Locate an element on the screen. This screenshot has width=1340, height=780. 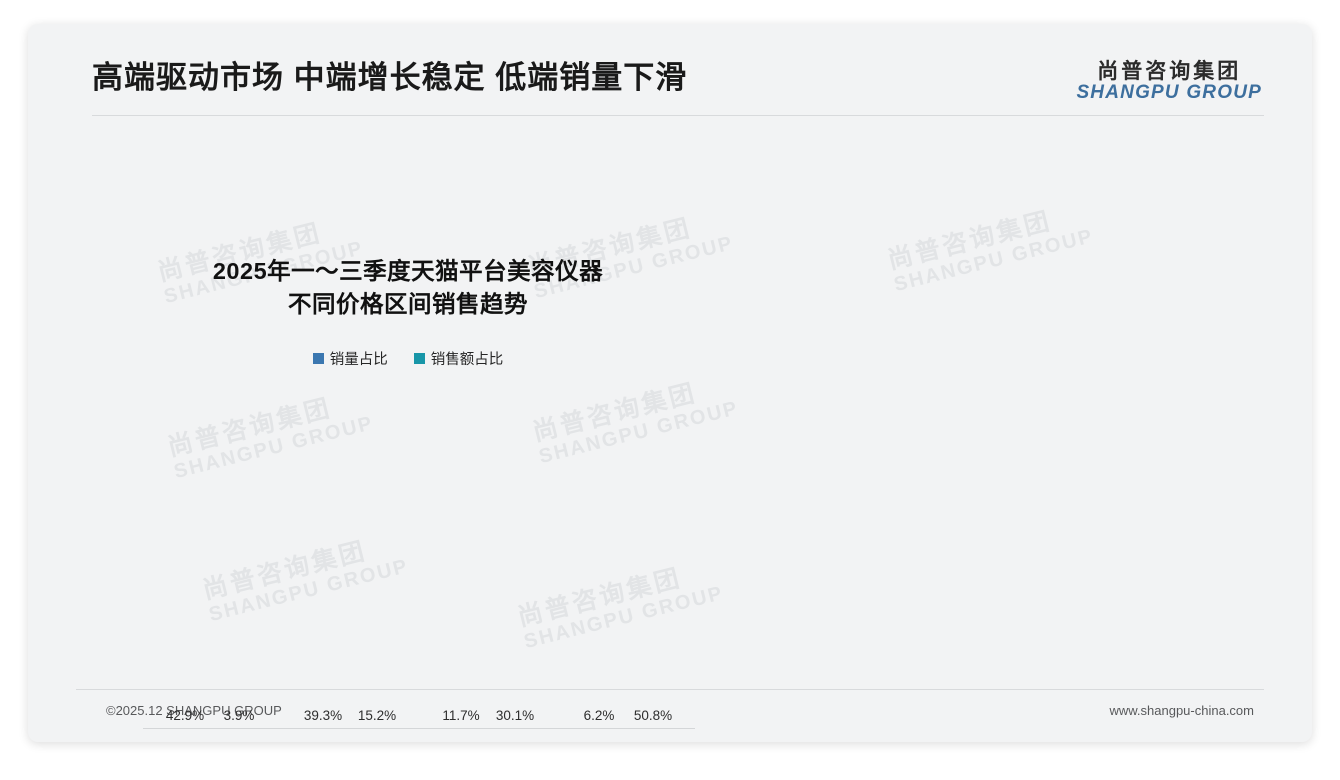
grouped-bar-value-label: 6.2% is located at coordinates (599, 715).